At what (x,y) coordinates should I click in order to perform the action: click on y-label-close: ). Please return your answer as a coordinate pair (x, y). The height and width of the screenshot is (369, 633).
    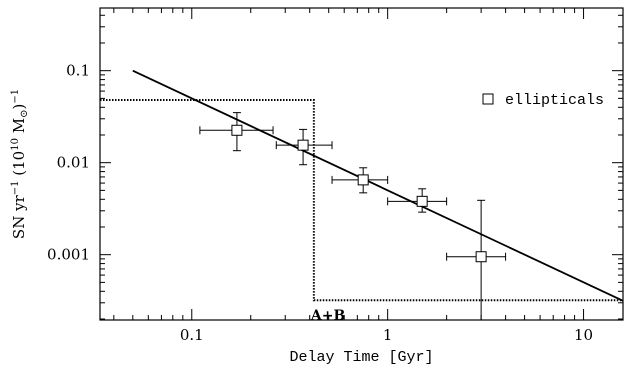
    Looking at the image, I should click on (19, 107).